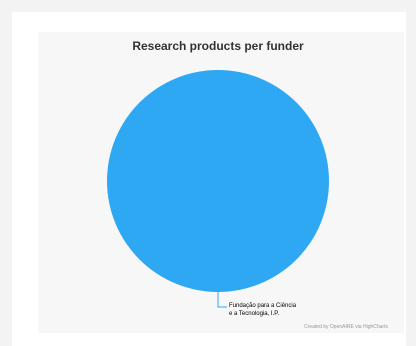 This screenshot has height=346, width=416. Describe the element at coordinates (218, 46) in the screenshot. I see `chart-title: Research products per funder` at that location.